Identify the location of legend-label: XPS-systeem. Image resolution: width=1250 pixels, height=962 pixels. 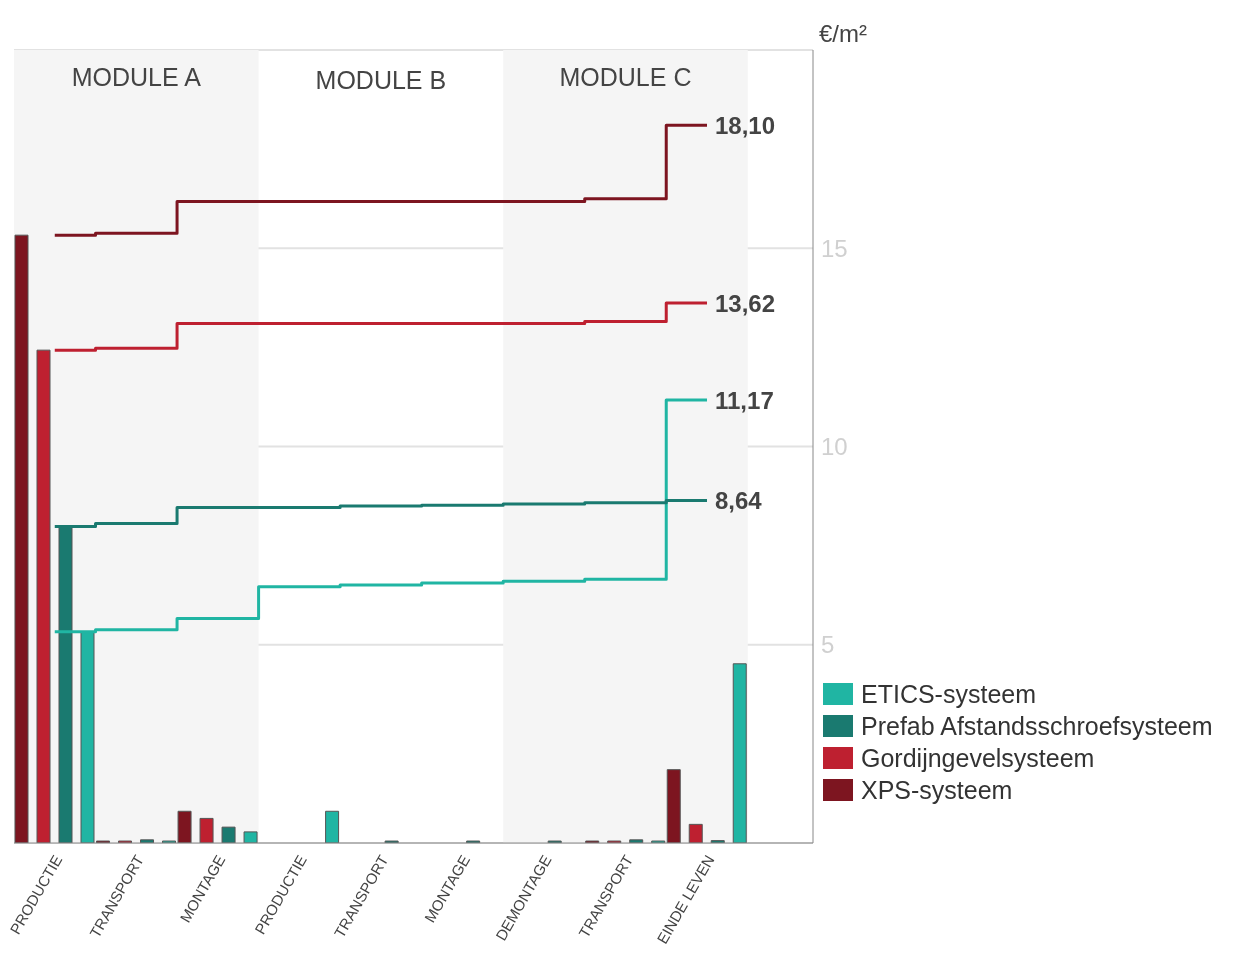
(937, 790).